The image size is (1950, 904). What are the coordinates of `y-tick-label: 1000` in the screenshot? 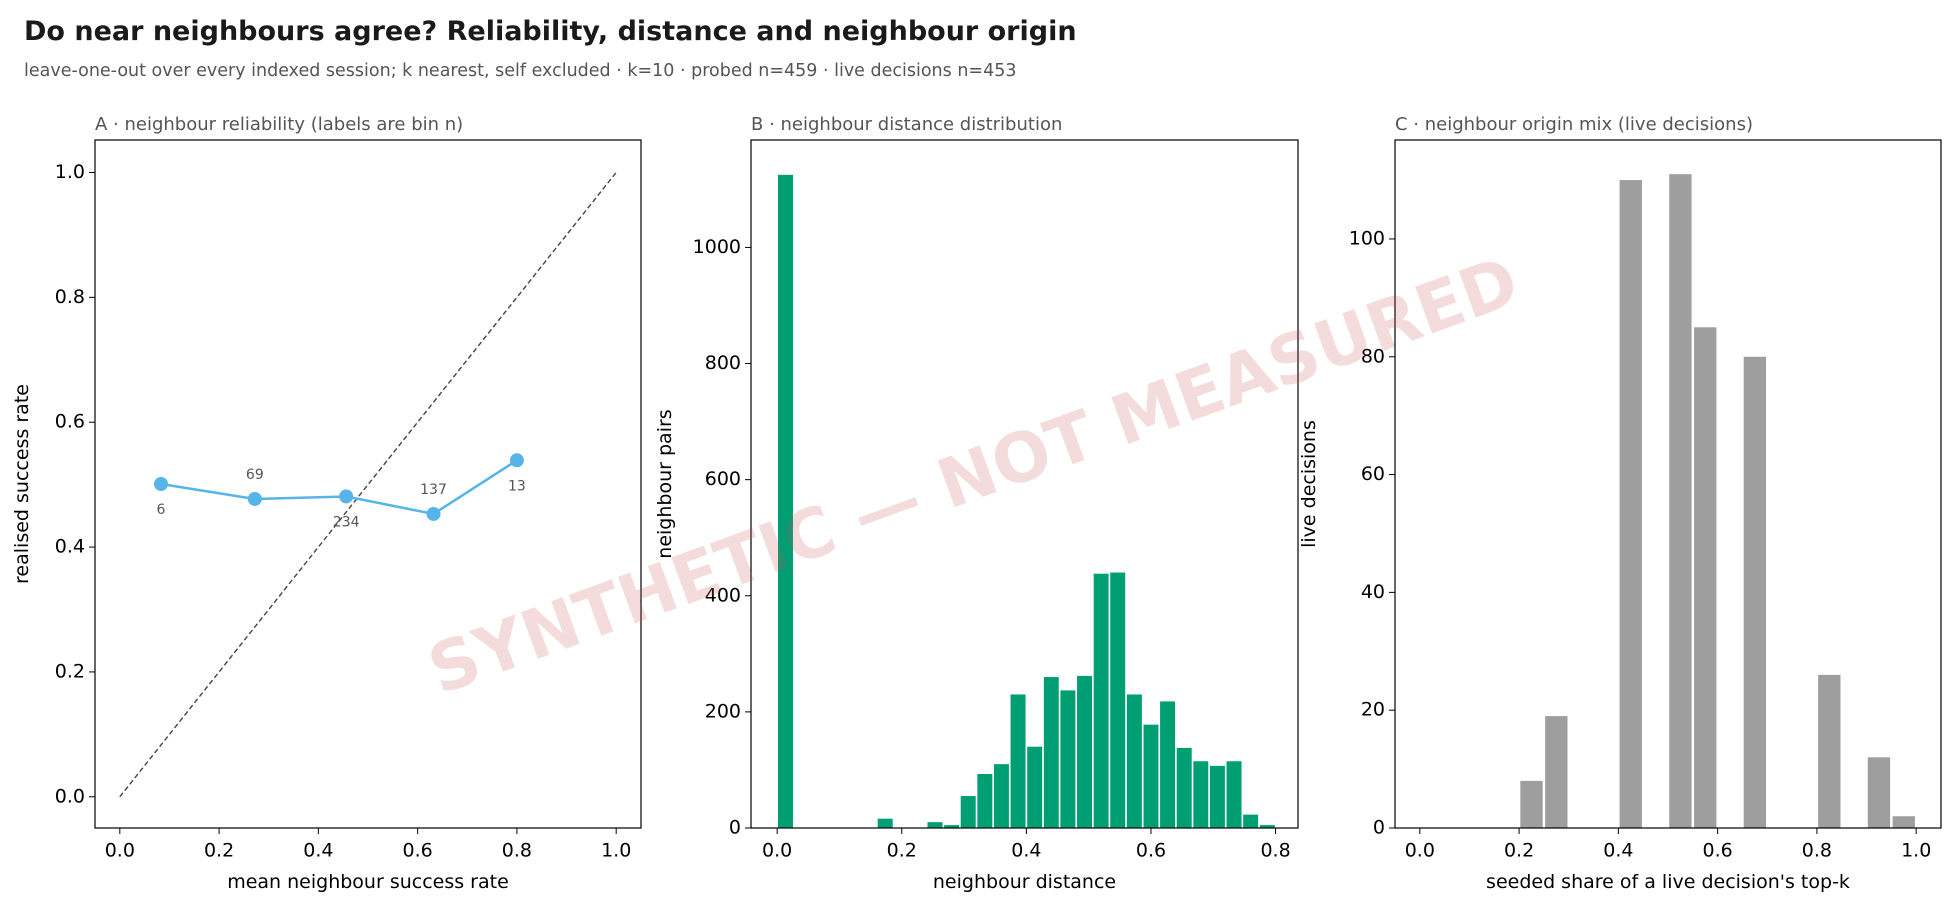 It's located at (717, 247).